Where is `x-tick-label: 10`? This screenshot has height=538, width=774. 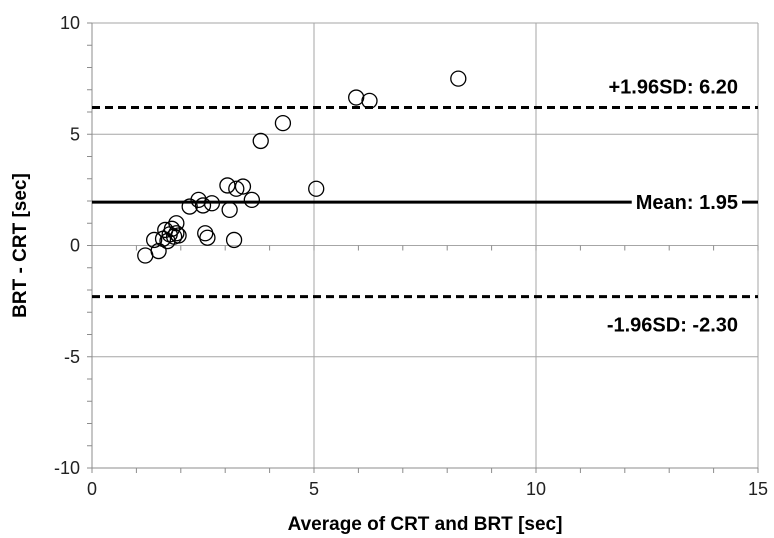
x-tick-label: 10 is located at coordinates (536, 489).